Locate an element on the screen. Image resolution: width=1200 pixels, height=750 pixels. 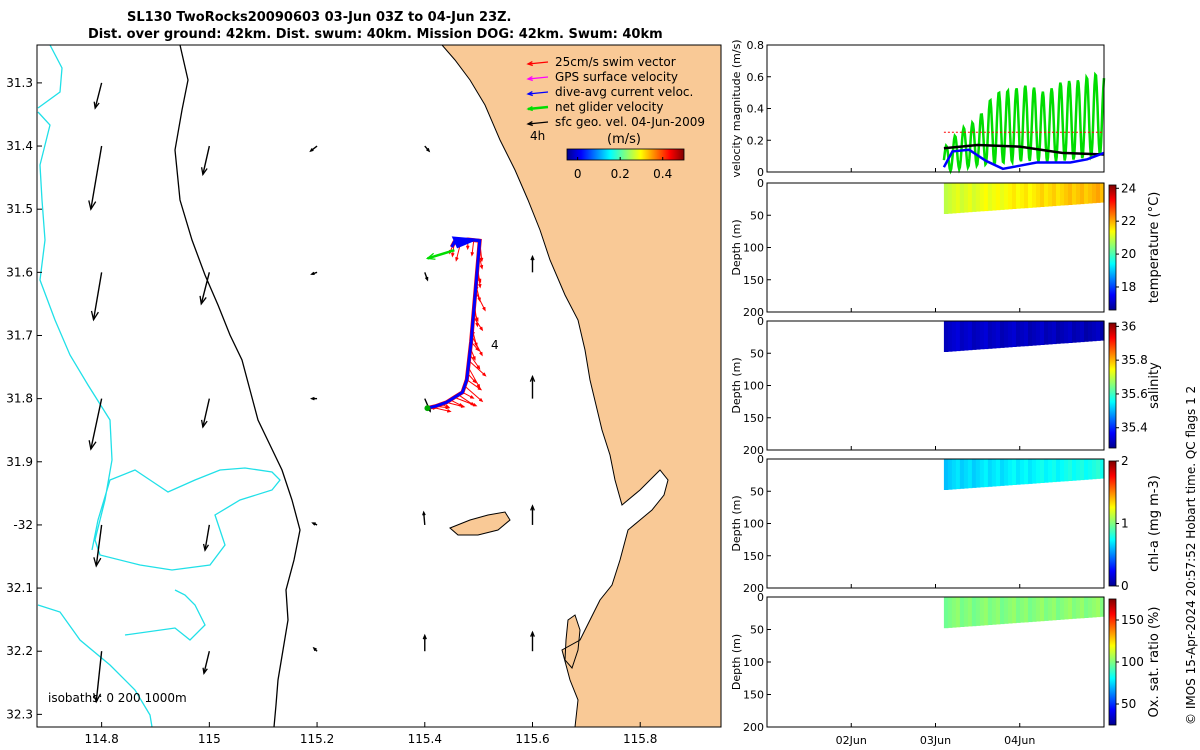
y-tick-label: 200 is located at coordinates (753, 727).